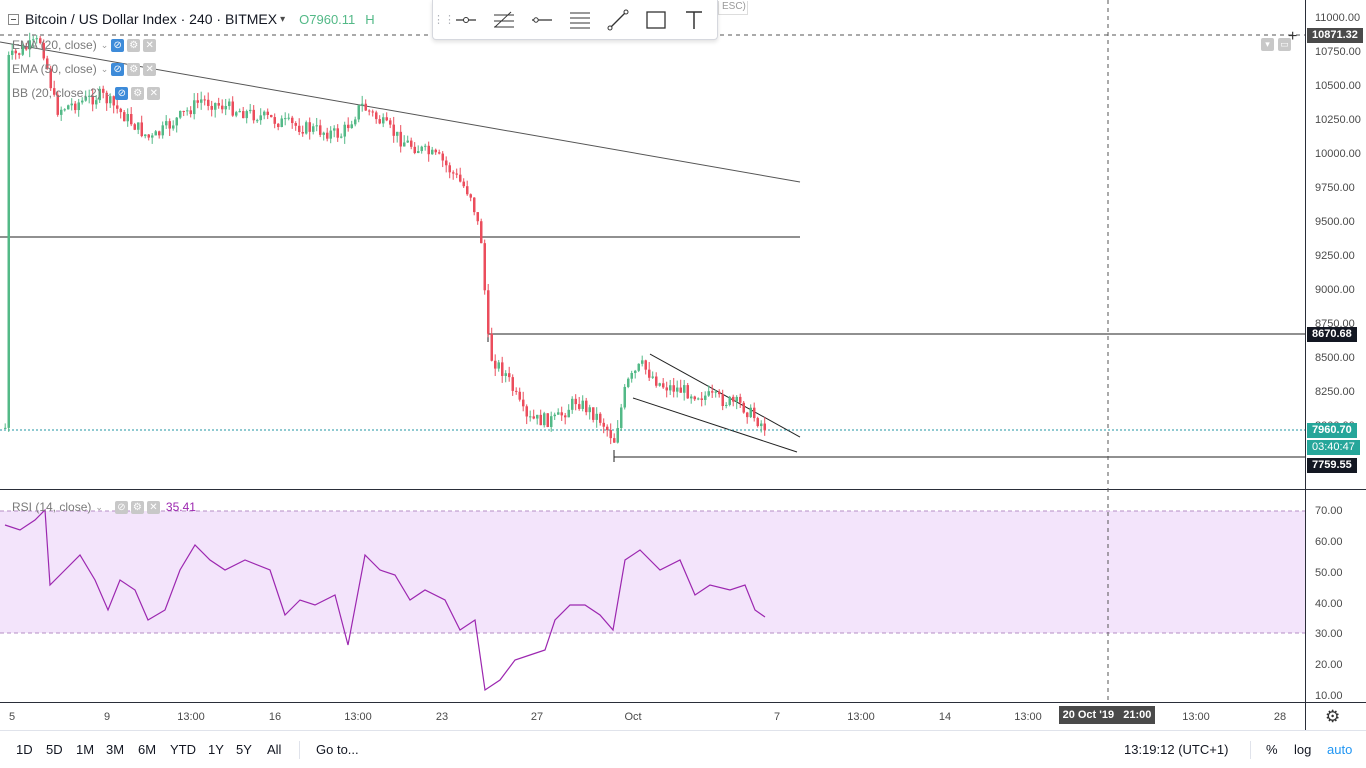 The width and height of the screenshot is (1366, 768). What do you see at coordinates (694, 20) in the screenshot?
I see `text-icon` at bounding box center [694, 20].